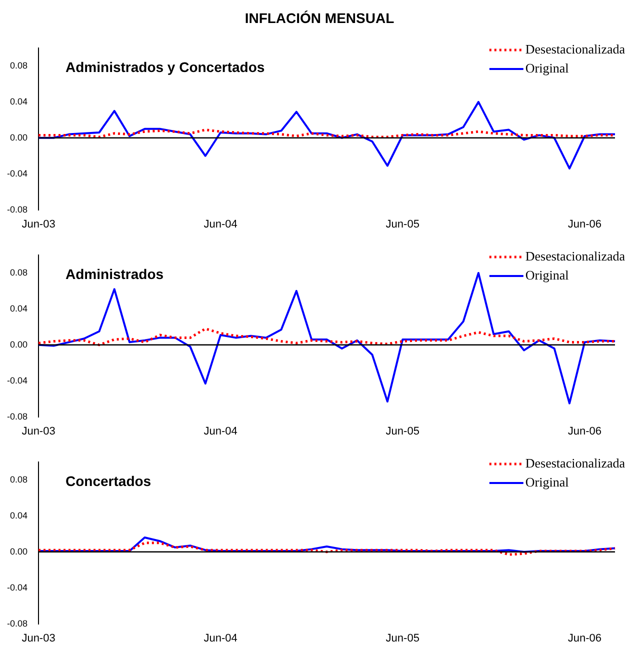 This screenshot has height=654, width=639. I want to click on text: INFLACIÓN MENSUAL, so click(320, 18).